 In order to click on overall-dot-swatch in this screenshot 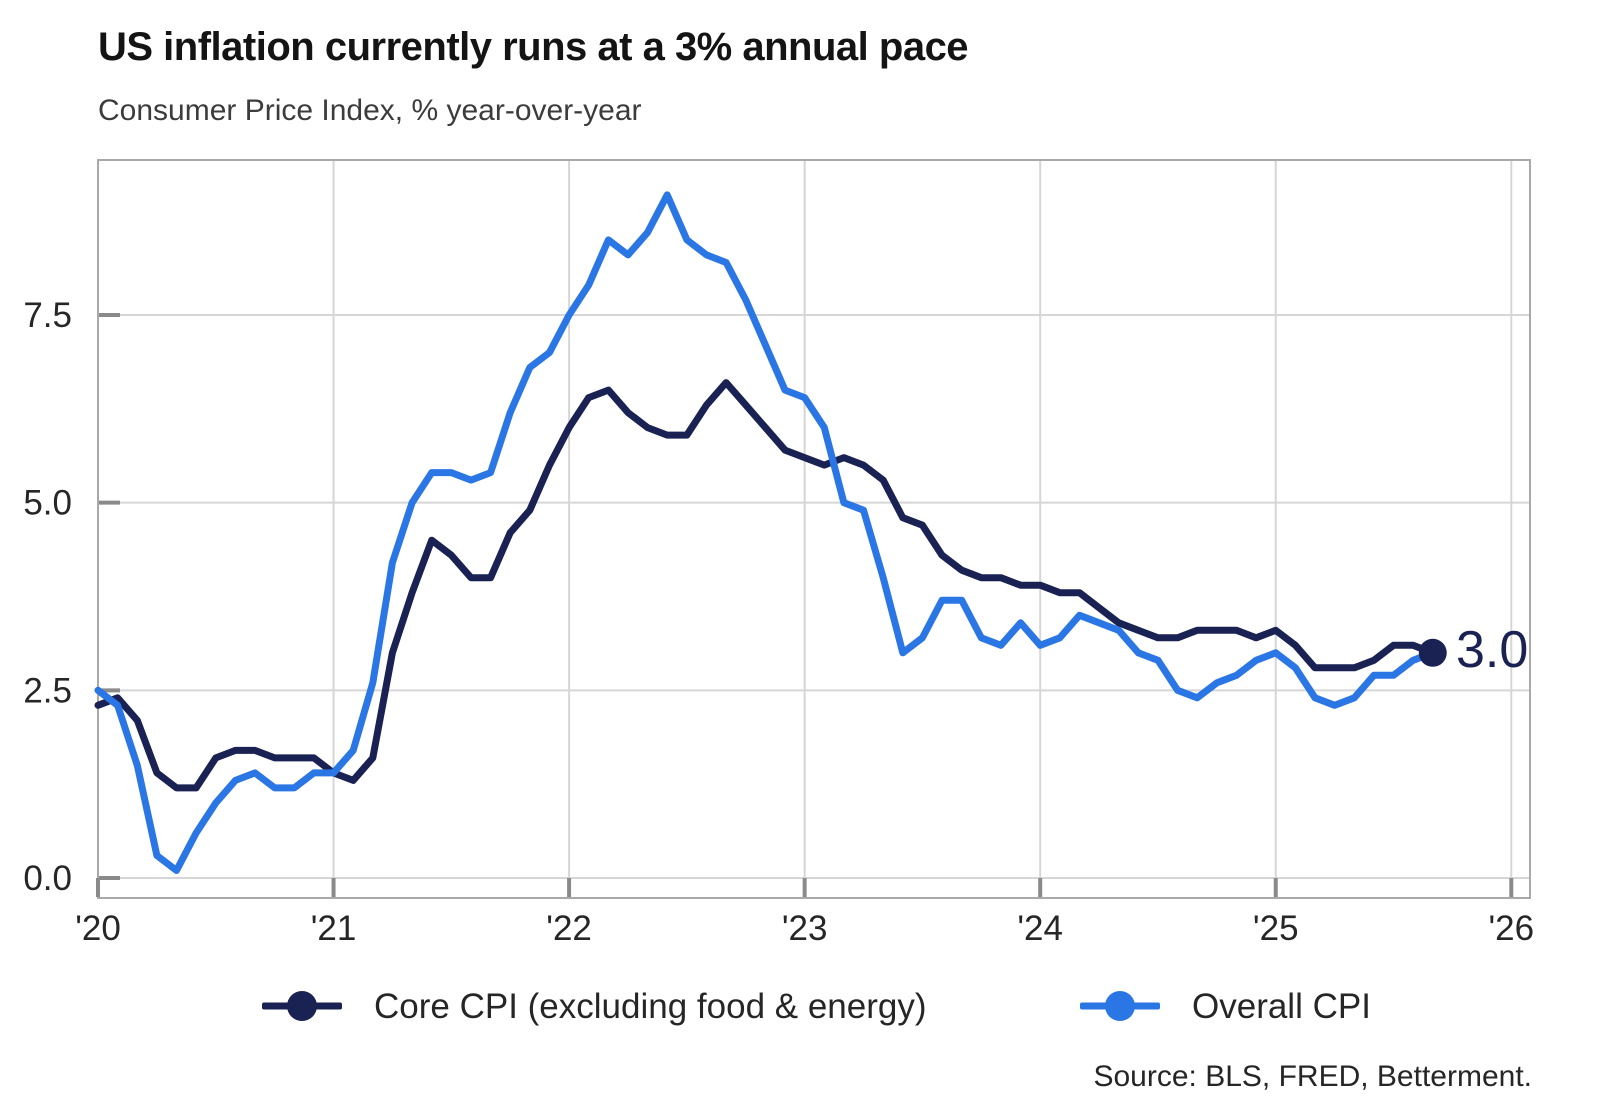, I will do `click(1120, 1006)`.